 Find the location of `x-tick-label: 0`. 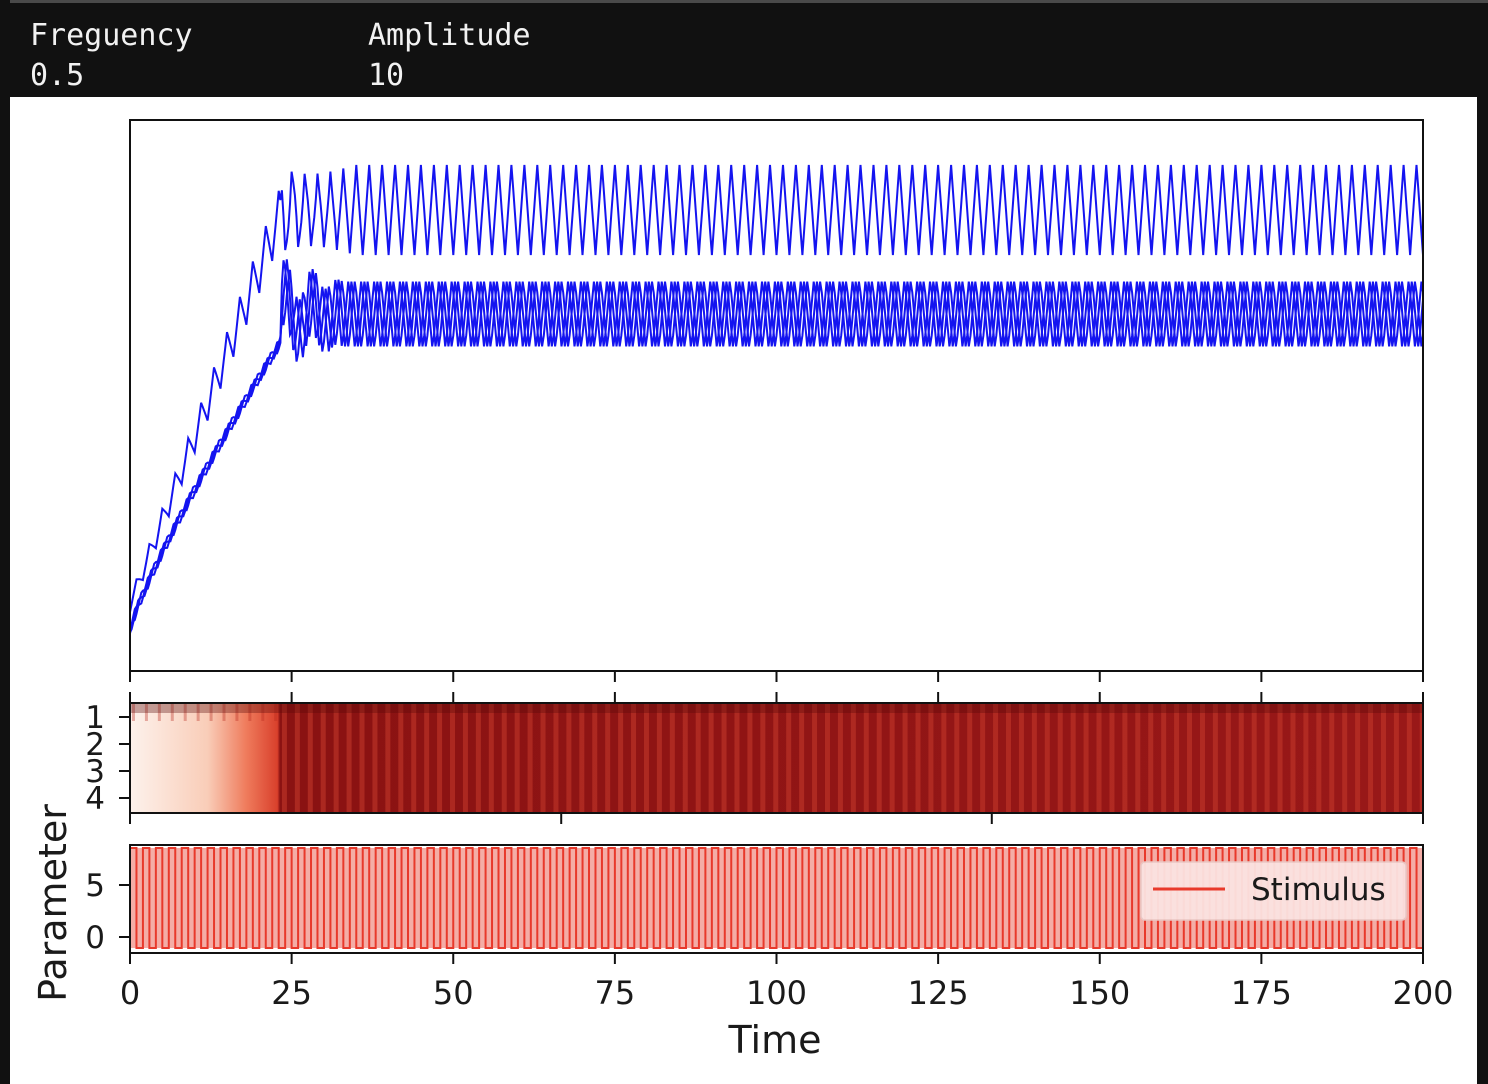

x-tick-label: 0 is located at coordinates (130, 993).